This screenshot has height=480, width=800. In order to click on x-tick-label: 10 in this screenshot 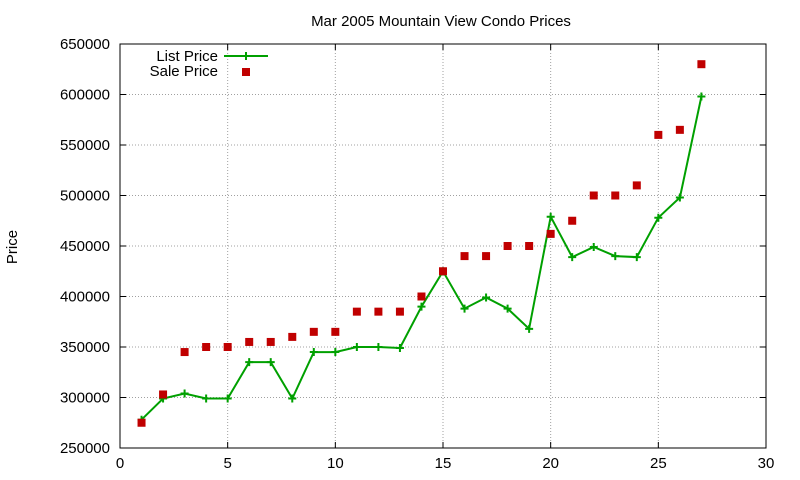, I will do `click(335, 463)`.